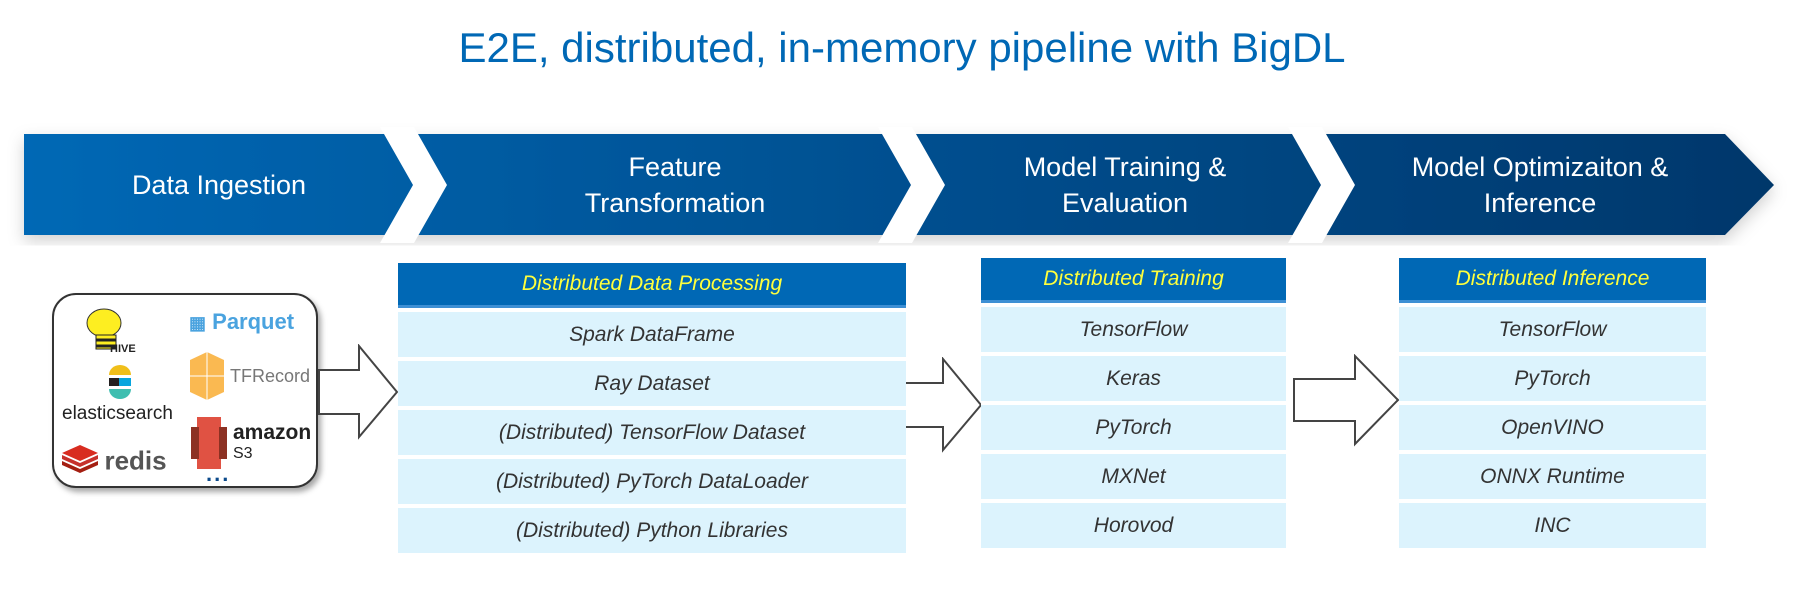 Image resolution: width=1804 pixels, height=601 pixels. Describe the element at coordinates (1133, 525) in the screenshot. I see `table-row: Horovod` at that location.